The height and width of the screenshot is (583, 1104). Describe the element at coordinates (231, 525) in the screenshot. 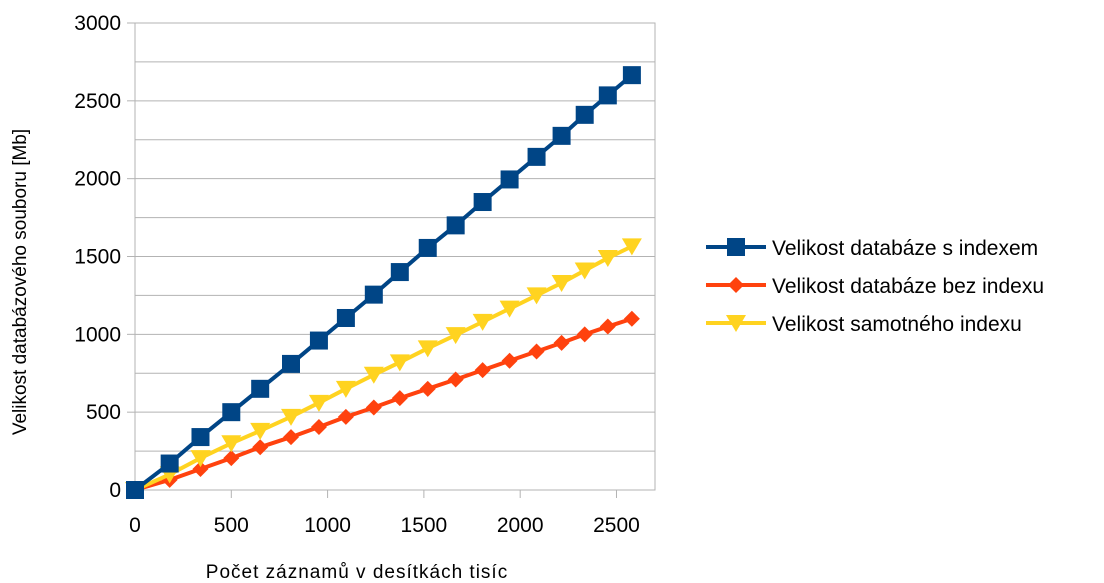

I see `x-tick-label: 500` at that location.